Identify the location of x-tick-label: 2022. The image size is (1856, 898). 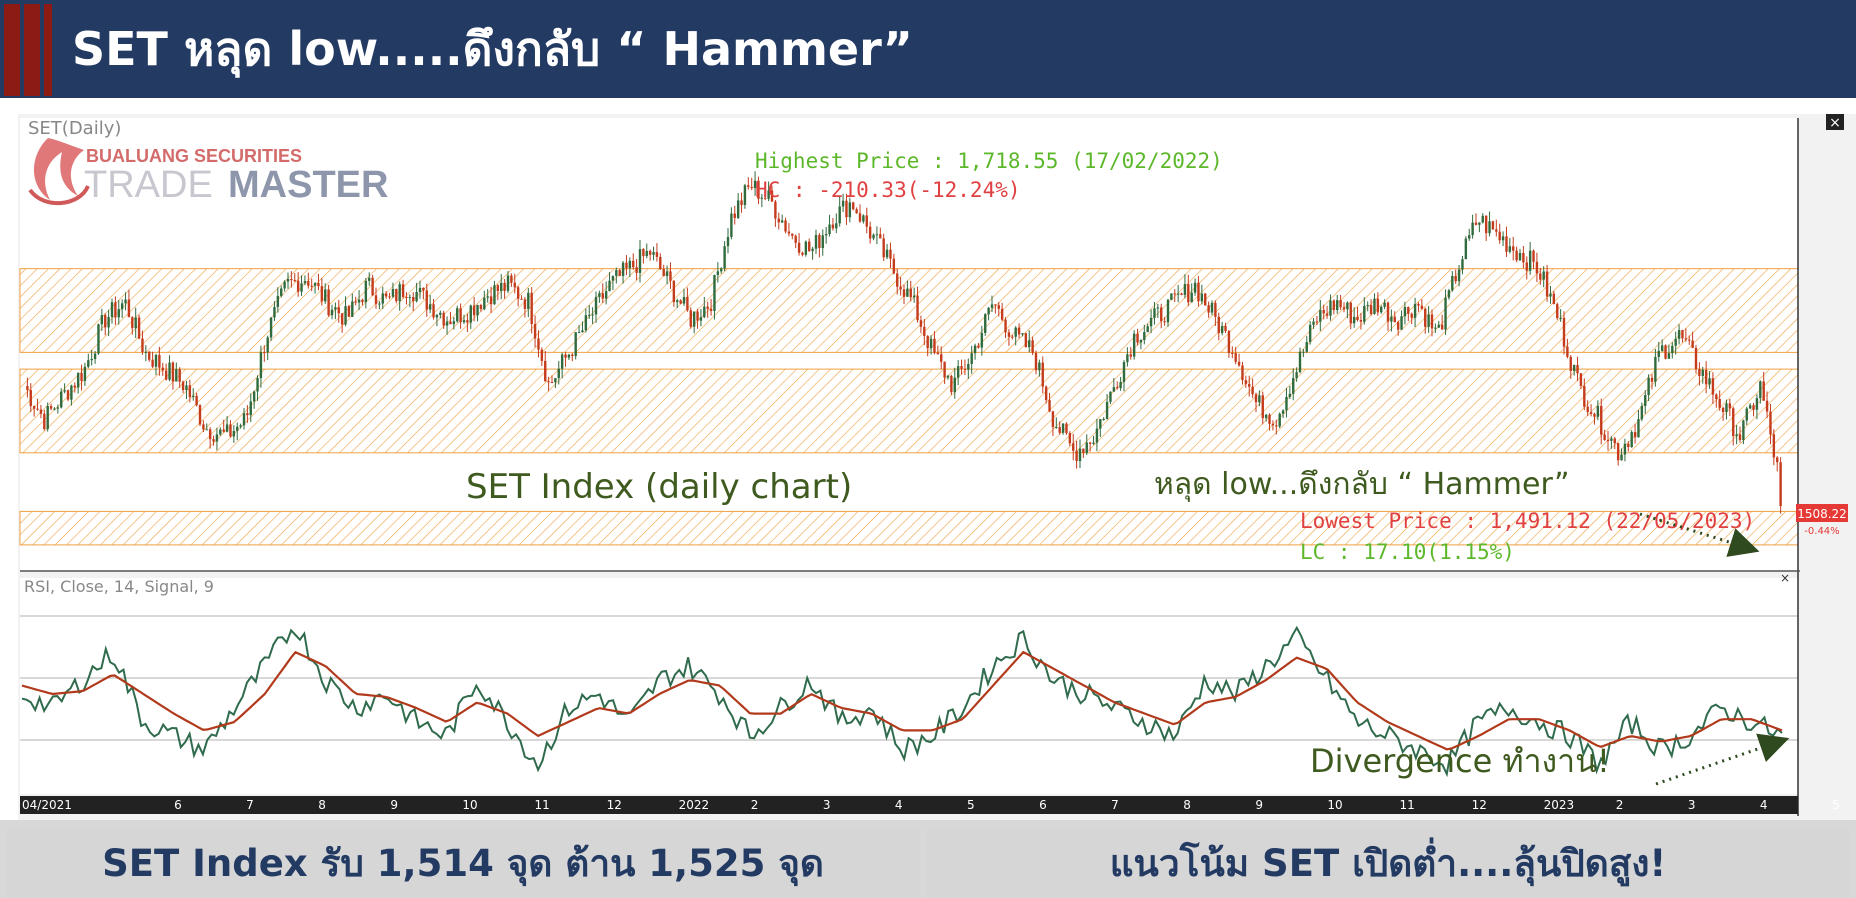
(694, 805).